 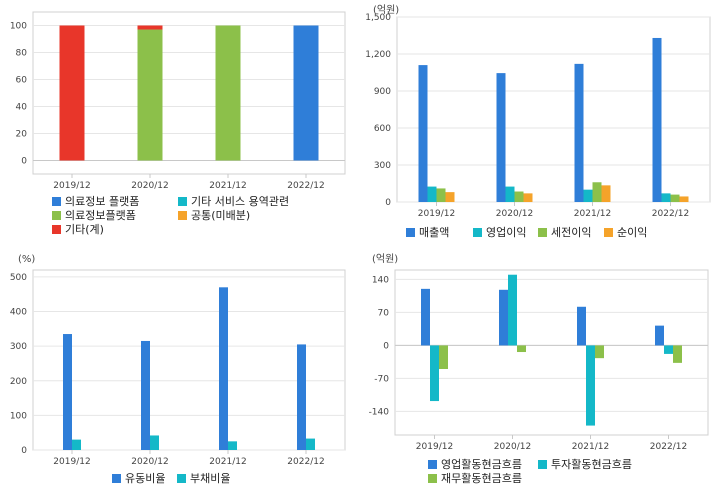 I want to click on legend-label: 재무활동현금흐름, so click(x=481, y=478).